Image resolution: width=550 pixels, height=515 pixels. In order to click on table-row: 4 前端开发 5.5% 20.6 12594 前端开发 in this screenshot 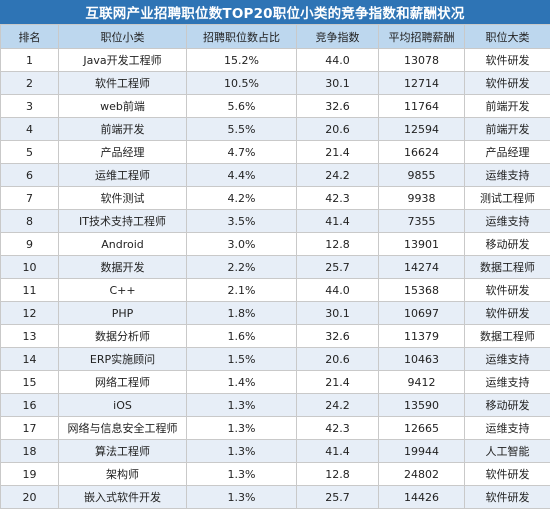, I will do `click(275, 129)`.